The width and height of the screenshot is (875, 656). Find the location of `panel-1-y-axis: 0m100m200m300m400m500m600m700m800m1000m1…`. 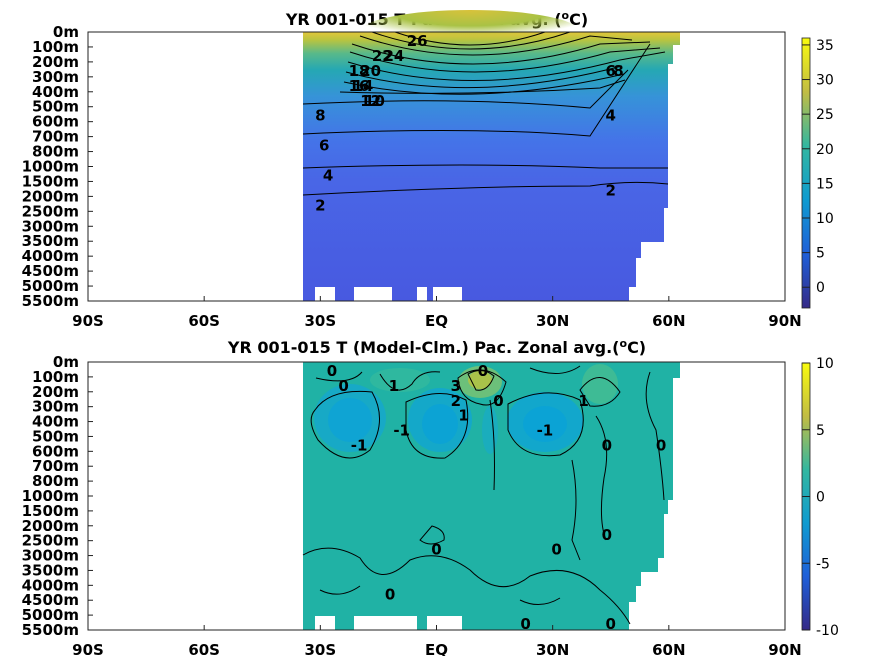

panel-1-y-axis: 0m100m200m300m400m500m600m700m800m1000m1… is located at coordinates (57, 166).